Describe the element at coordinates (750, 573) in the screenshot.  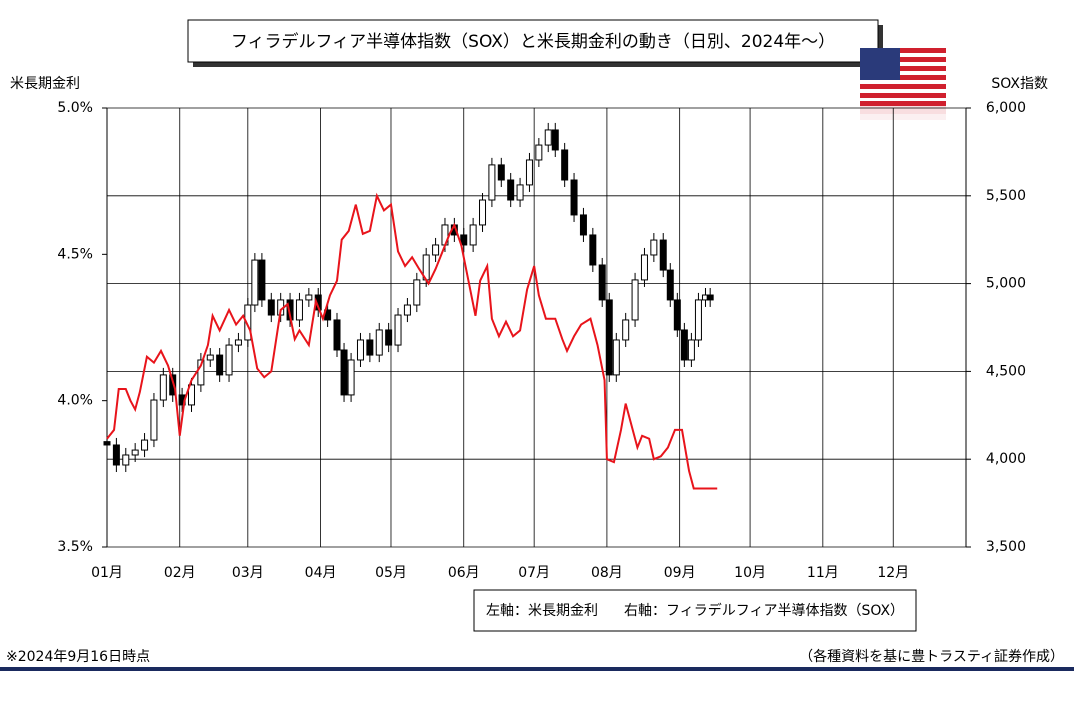
I see `x-tick-label: 10月` at that location.